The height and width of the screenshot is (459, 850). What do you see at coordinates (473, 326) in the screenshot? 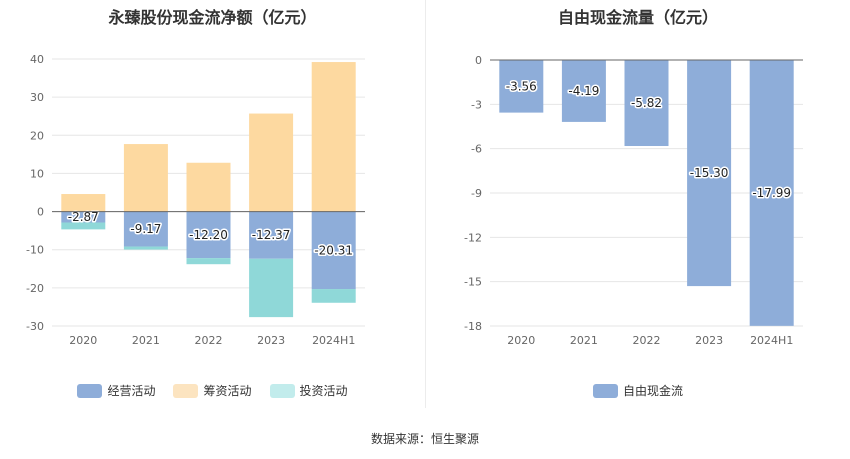
I see `y-tick-label: -18` at bounding box center [473, 326].